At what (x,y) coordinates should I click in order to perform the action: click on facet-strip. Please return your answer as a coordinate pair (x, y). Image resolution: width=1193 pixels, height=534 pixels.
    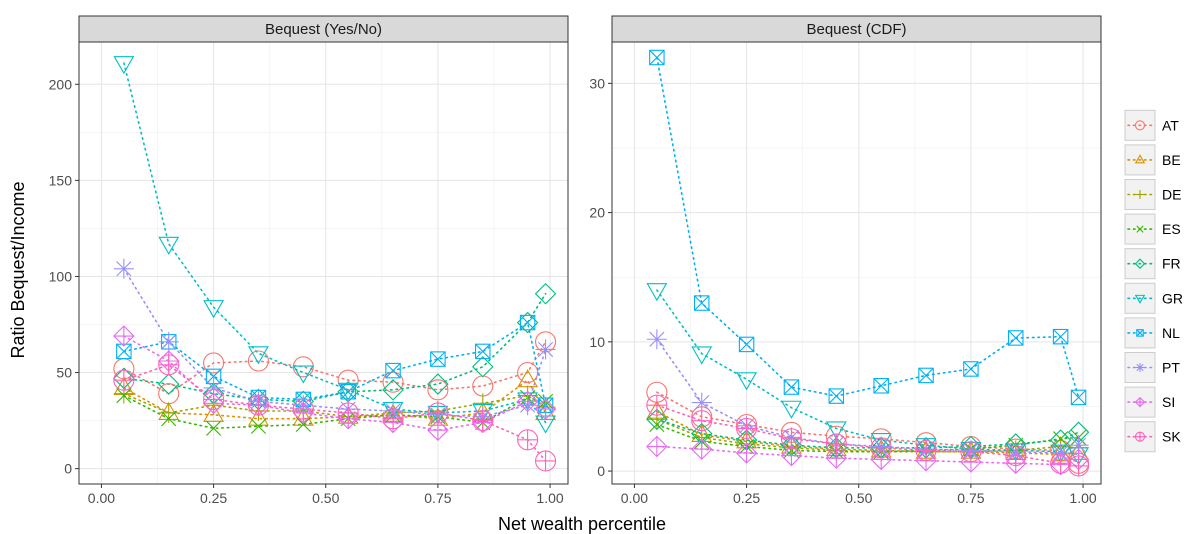
    Looking at the image, I should click on (856, 29).